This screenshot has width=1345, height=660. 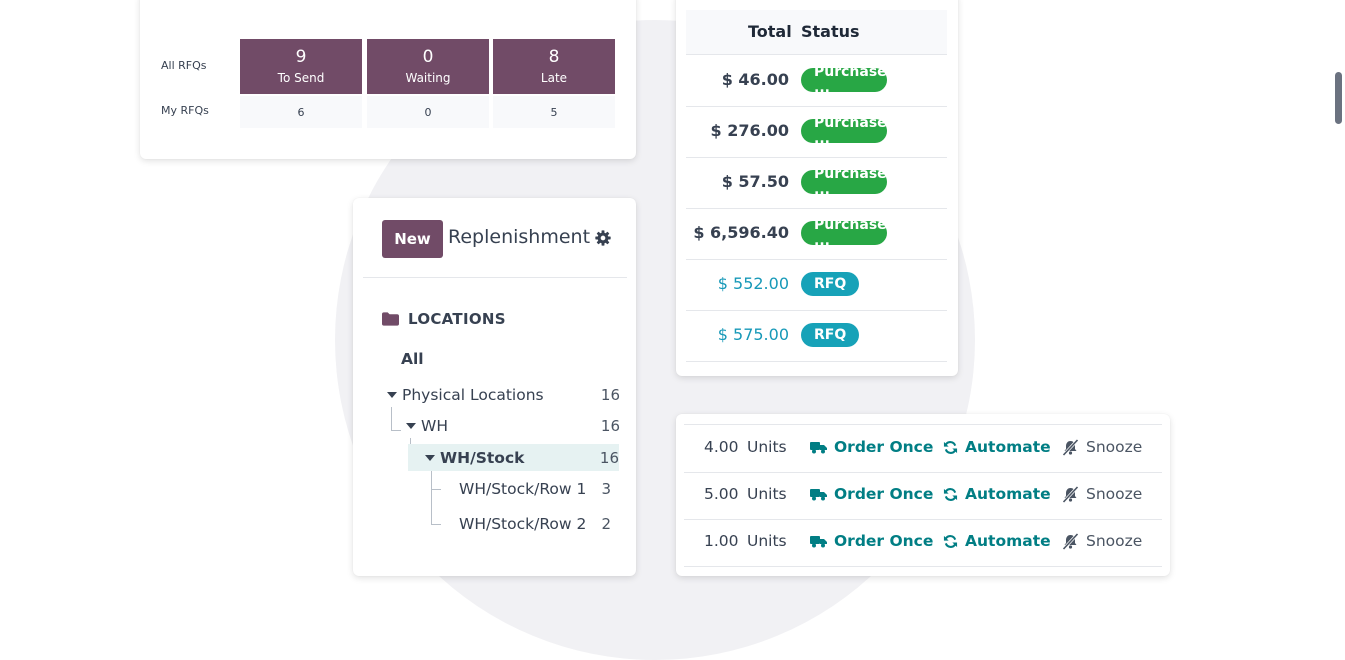 I want to click on quantity-value: 1.00, so click(x=721, y=541).